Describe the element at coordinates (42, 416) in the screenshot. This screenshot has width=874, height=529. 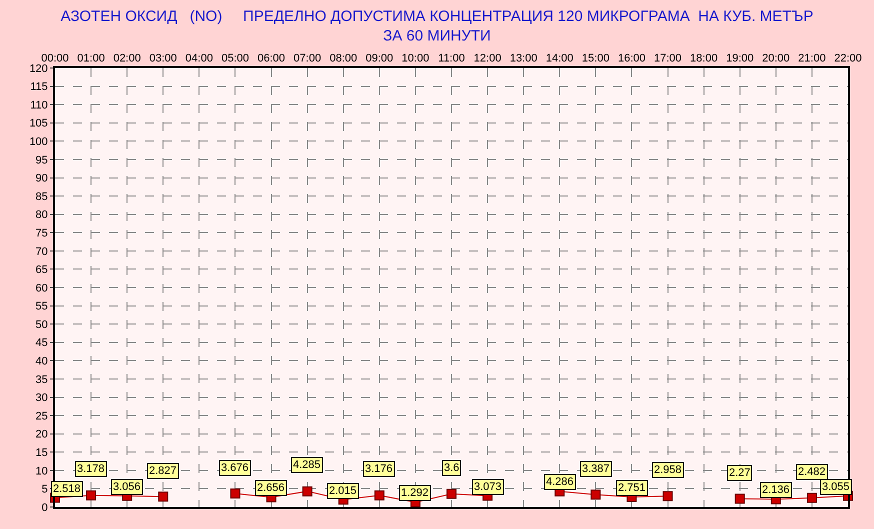
I see `y-tick-label: 25` at that location.